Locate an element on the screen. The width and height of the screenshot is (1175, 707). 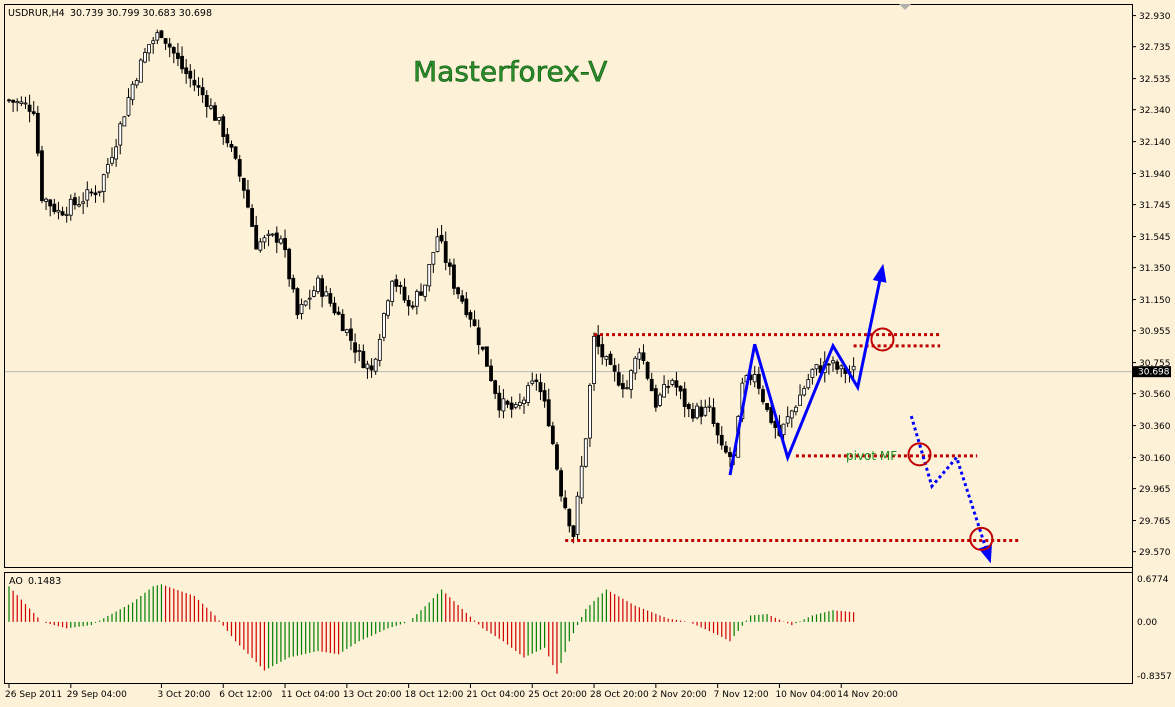
price-tick-label: 32.535 is located at coordinates (1155, 80).